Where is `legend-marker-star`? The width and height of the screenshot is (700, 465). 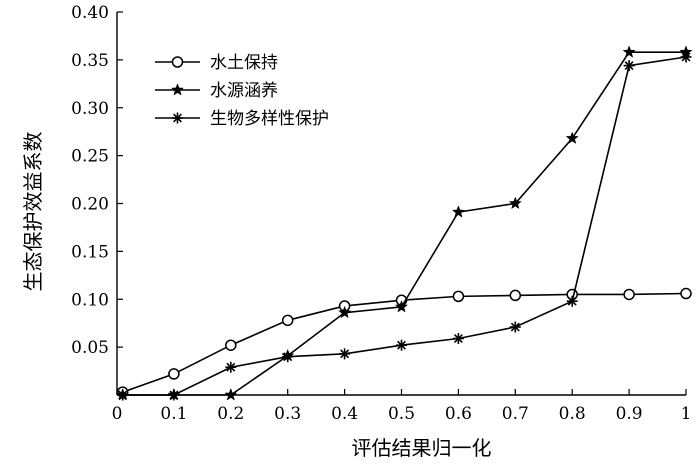
legend-marker-star is located at coordinates (177, 89).